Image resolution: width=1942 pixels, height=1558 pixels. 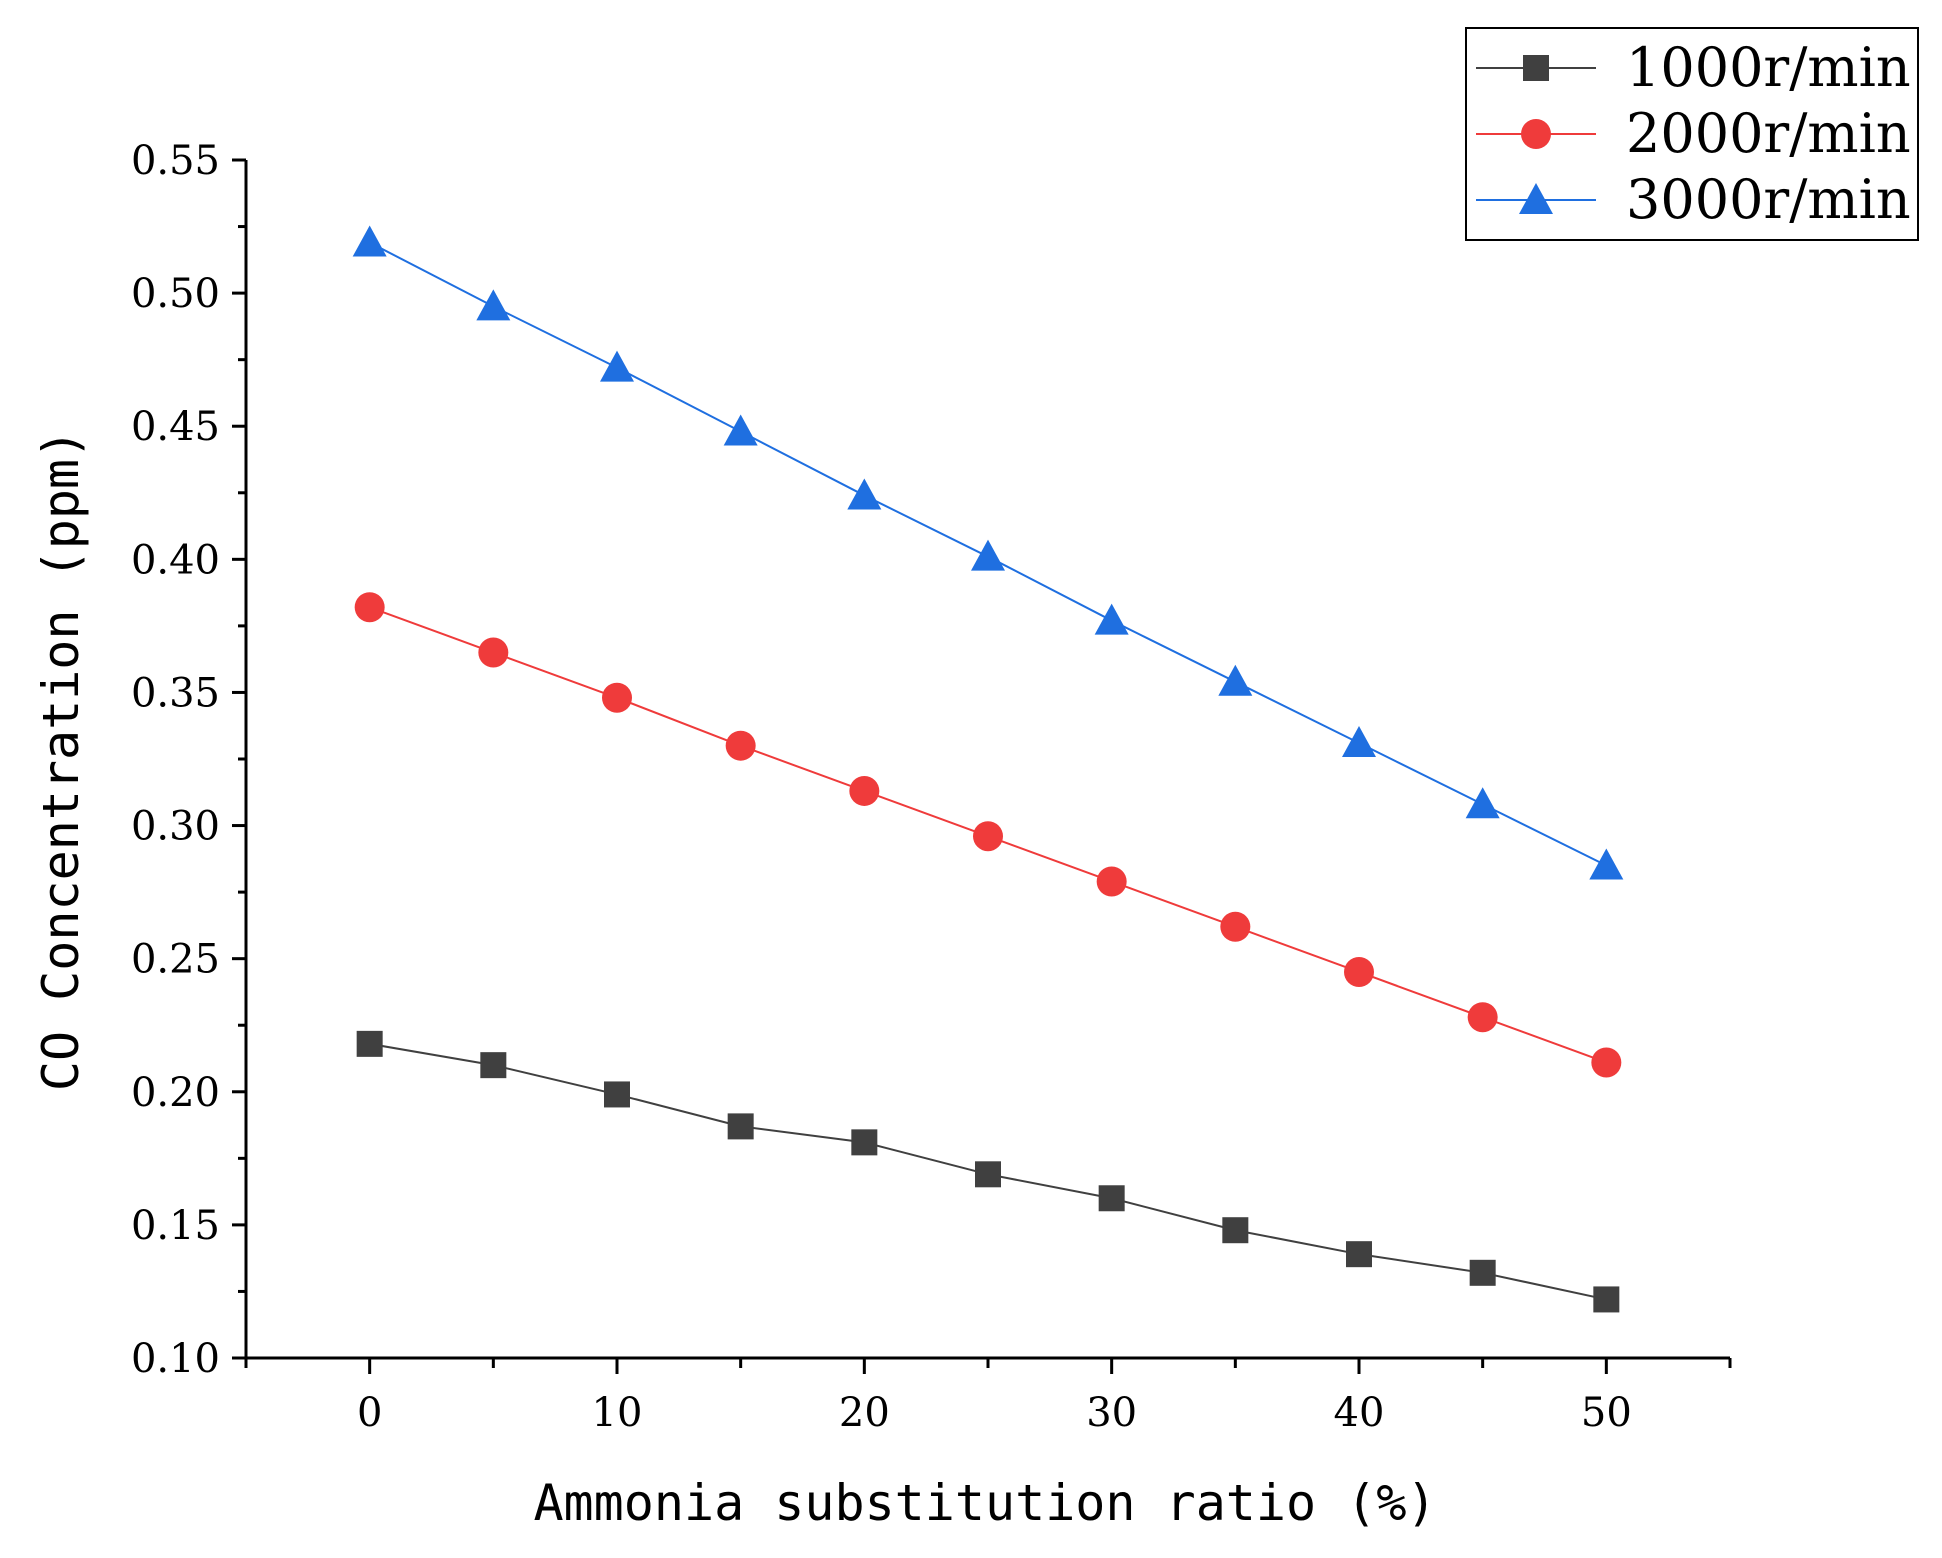 What do you see at coordinates (175, 960) in the screenshot?
I see `y-tick-label: 0.25` at bounding box center [175, 960].